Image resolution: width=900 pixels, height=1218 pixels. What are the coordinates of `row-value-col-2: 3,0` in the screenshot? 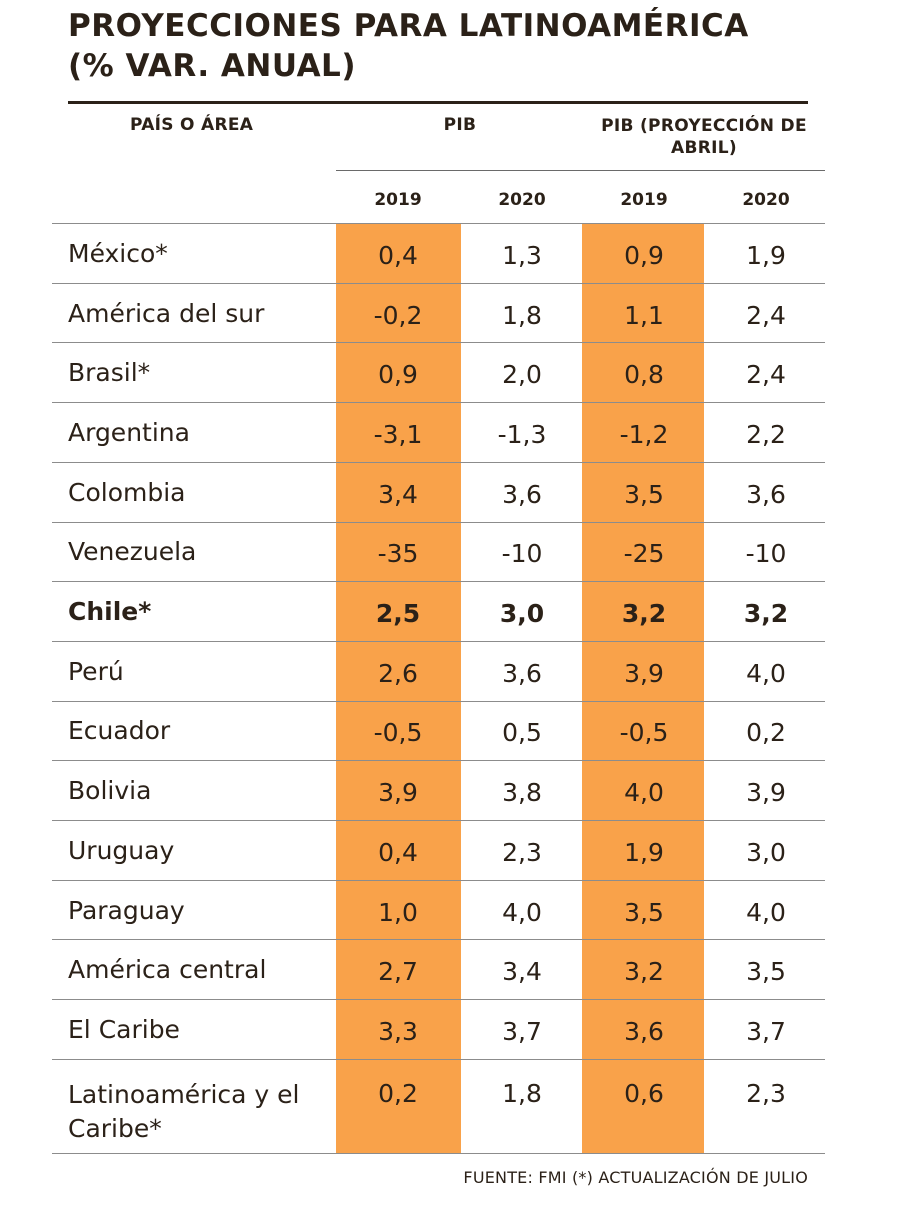 It's located at (522, 614).